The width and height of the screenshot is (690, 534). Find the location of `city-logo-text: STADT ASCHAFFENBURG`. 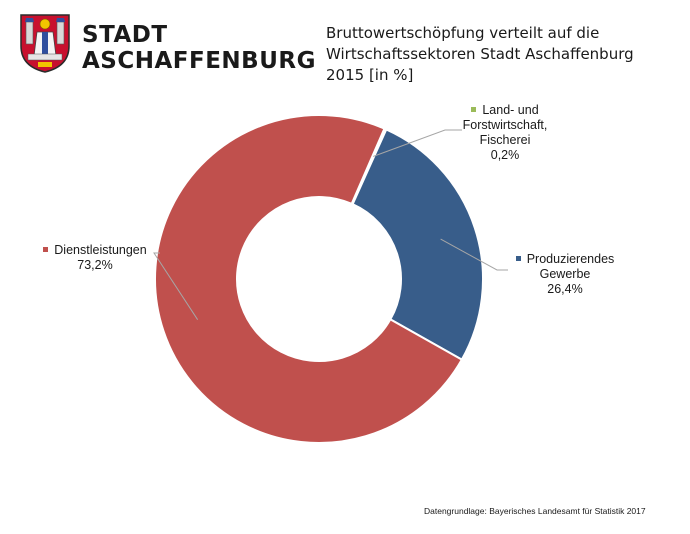

city-logo-text: STADT ASCHAFFENBURG is located at coordinates (199, 48).